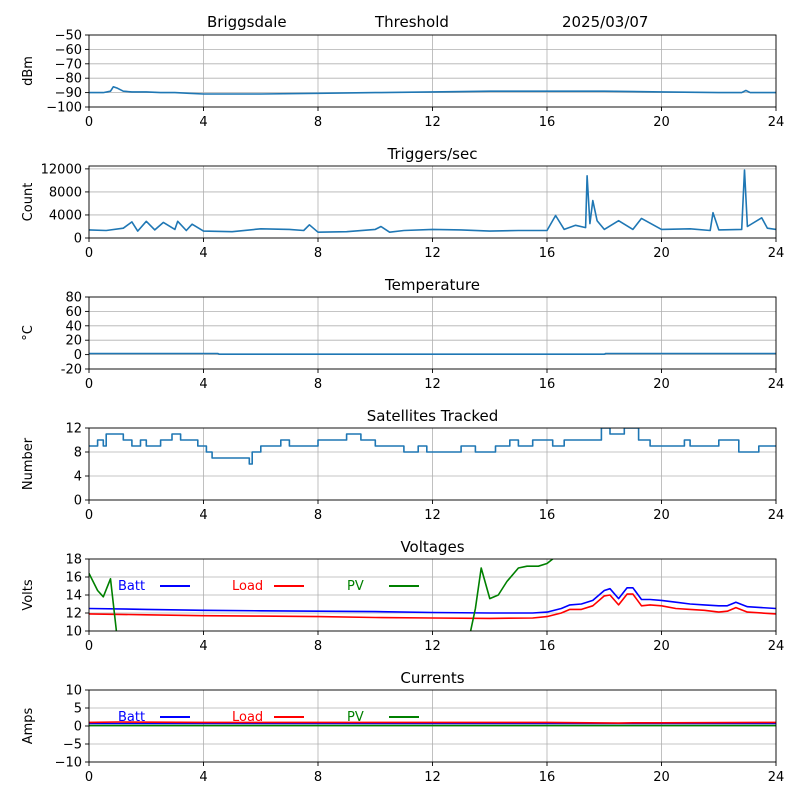 The height and width of the screenshot is (800, 800). I want to click on y-axis-title: °C, so click(28, 333).